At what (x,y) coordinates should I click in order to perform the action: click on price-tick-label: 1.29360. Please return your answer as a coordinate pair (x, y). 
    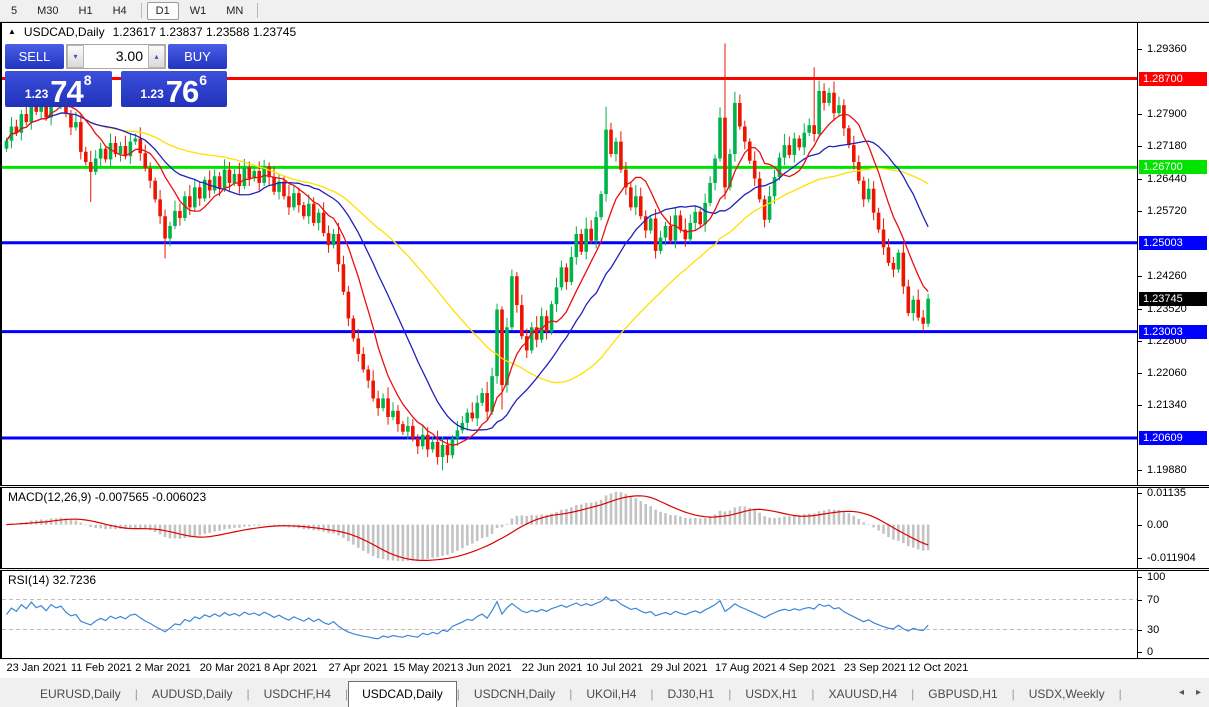
    Looking at the image, I should click on (1167, 49).